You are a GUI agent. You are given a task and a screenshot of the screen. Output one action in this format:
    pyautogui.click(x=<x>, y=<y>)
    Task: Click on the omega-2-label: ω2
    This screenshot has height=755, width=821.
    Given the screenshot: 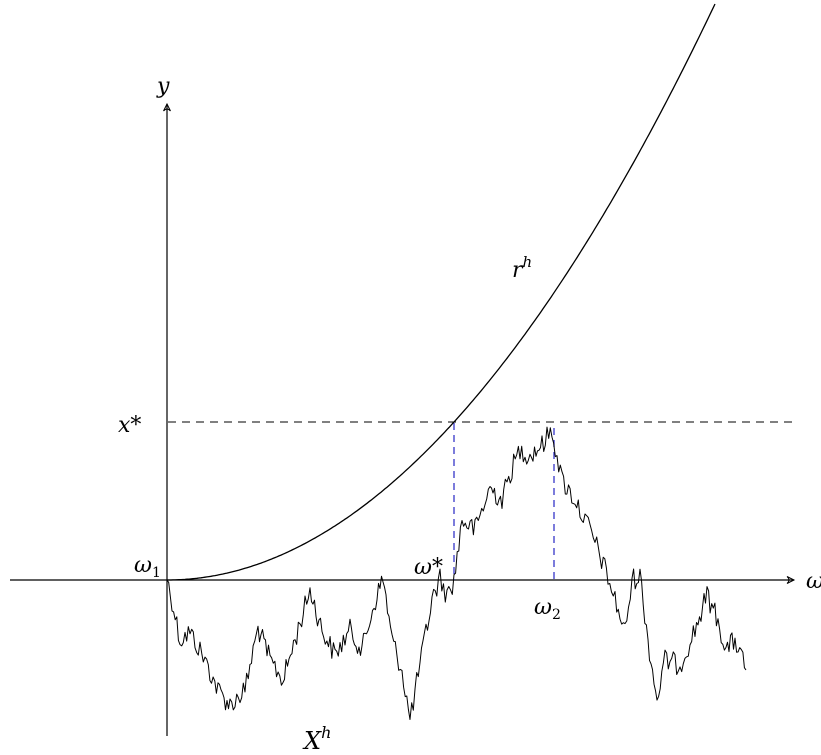 What is the action you would take?
    pyautogui.click(x=547, y=609)
    